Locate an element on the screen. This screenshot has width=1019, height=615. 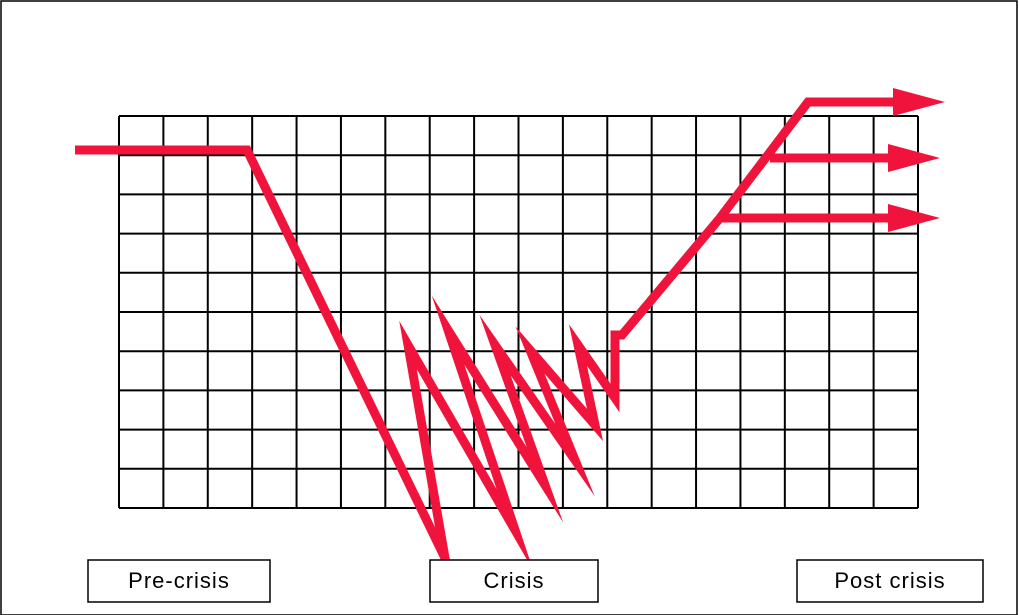
phase-label: Crisis is located at coordinates (514, 580).